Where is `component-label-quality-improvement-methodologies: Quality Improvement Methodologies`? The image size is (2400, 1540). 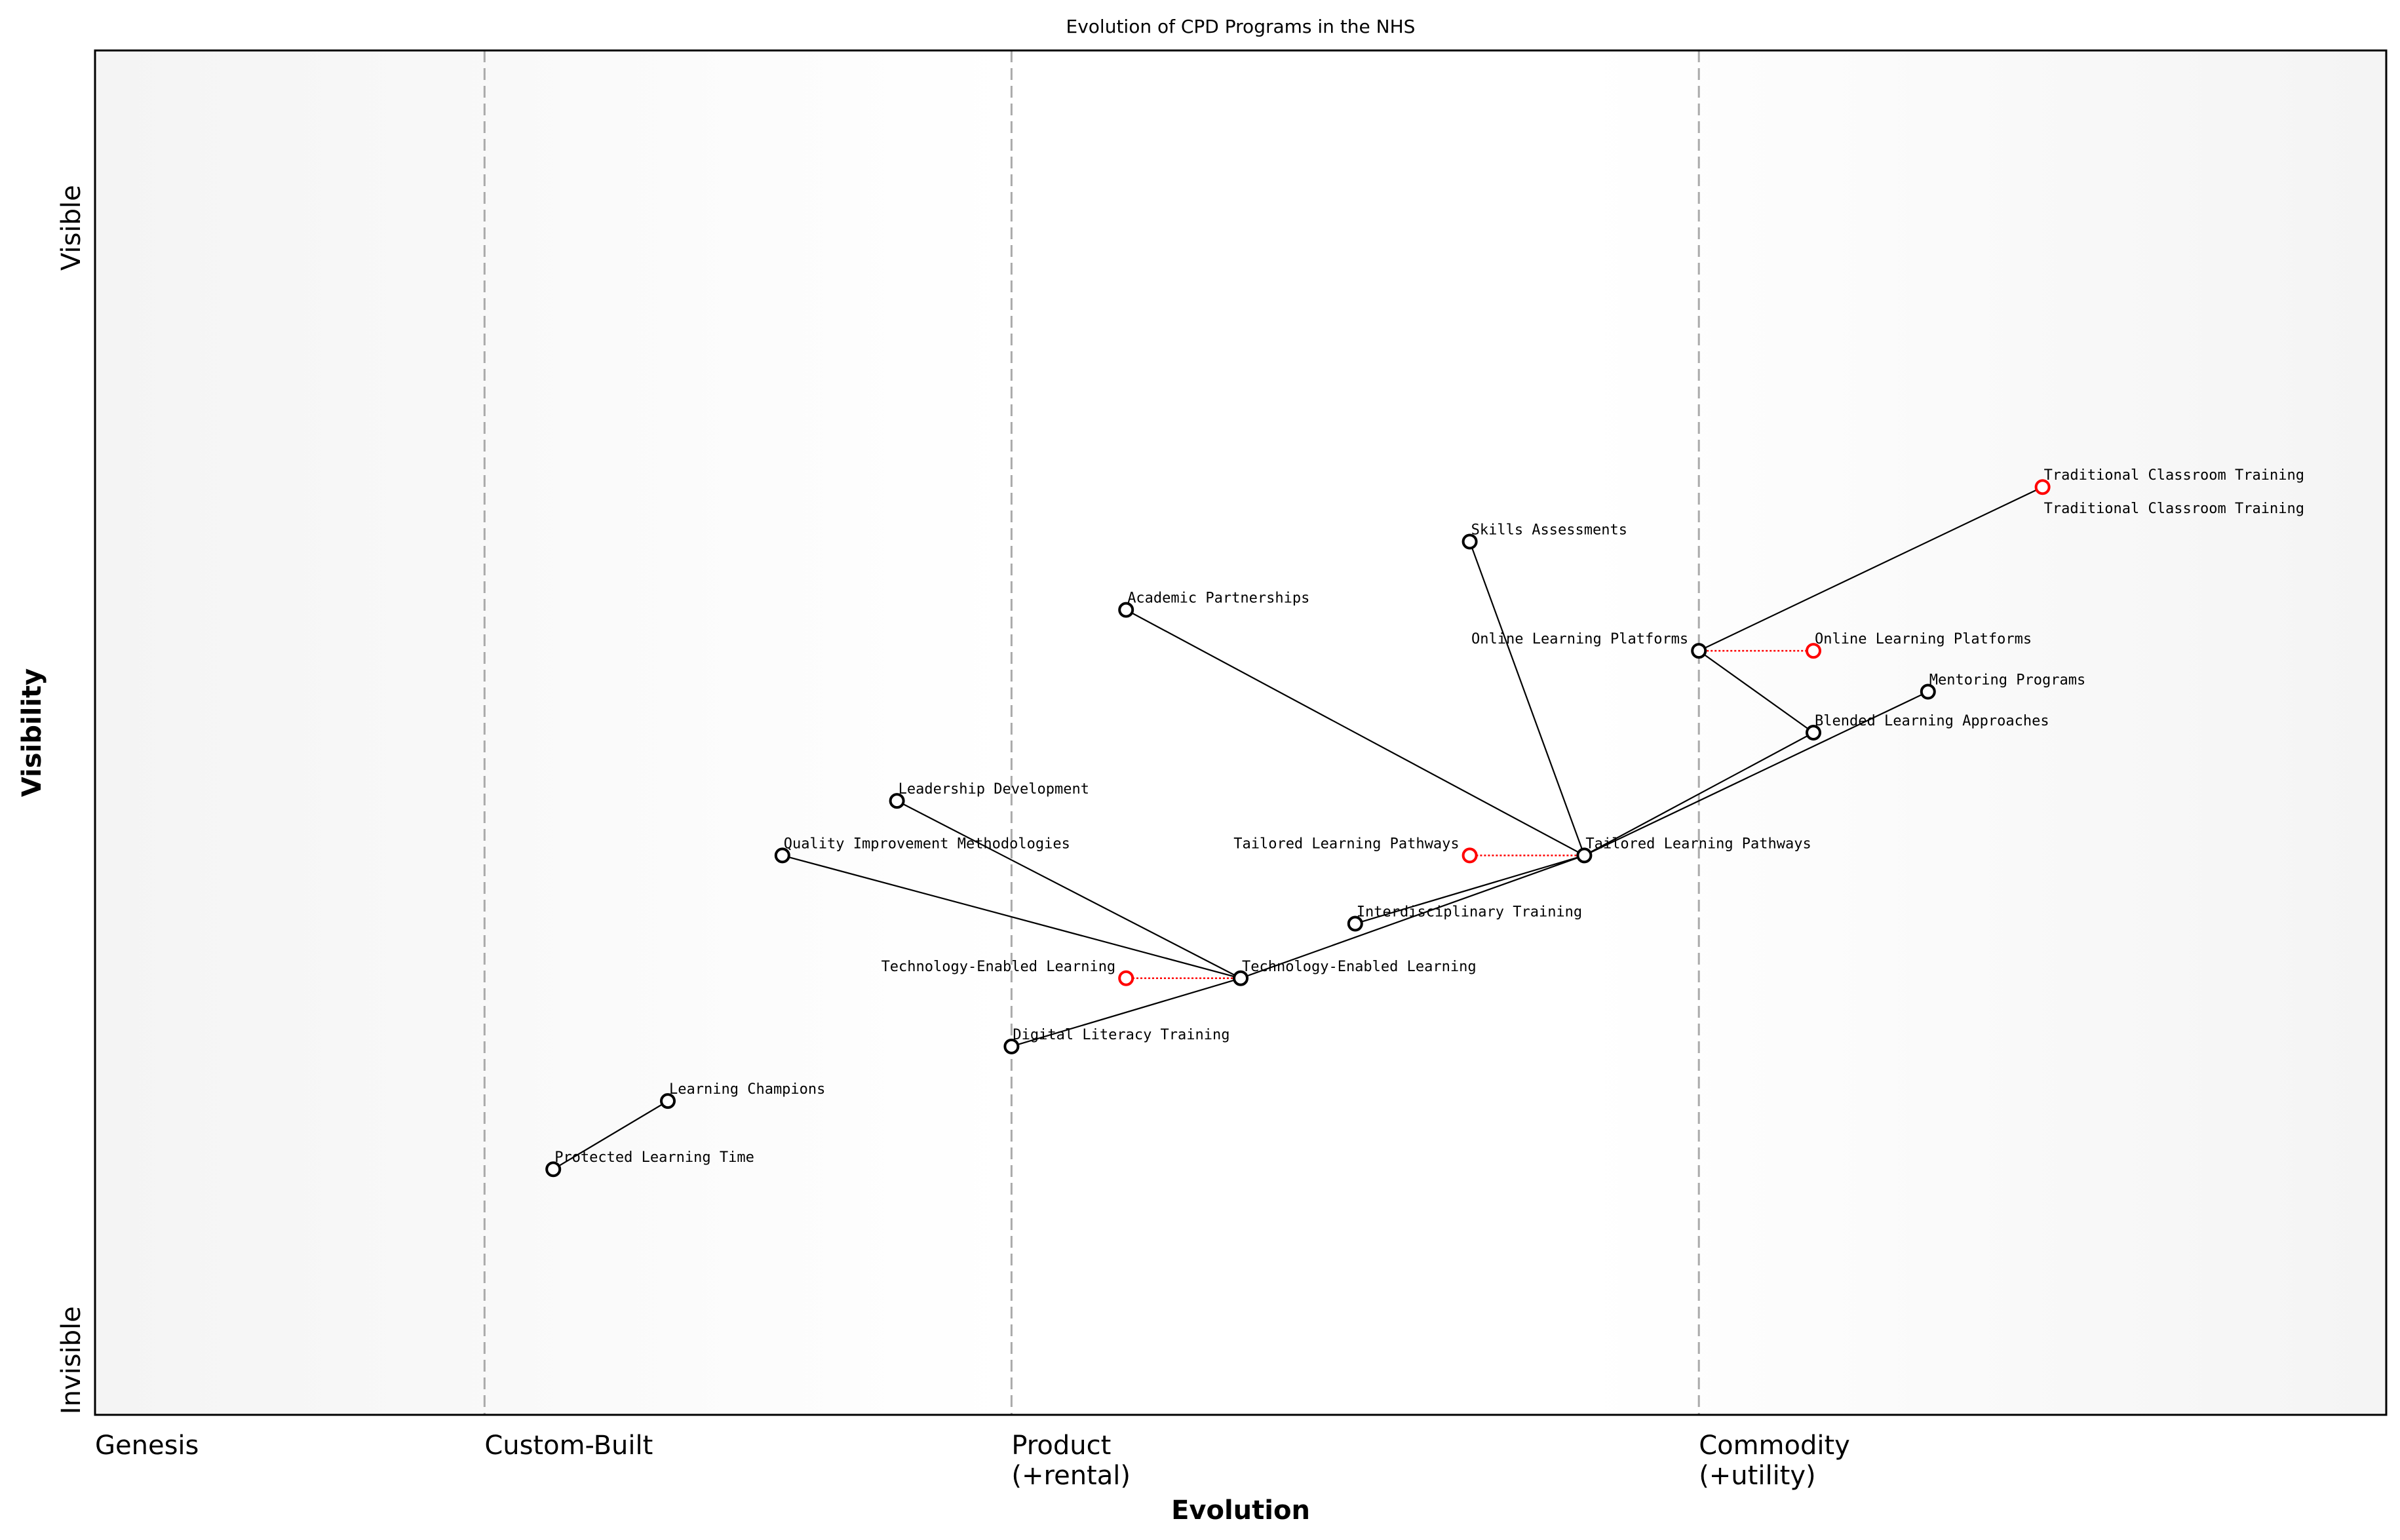 component-label-quality-improvement-methodologies: Quality Improvement Methodologies is located at coordinates (927, 844).